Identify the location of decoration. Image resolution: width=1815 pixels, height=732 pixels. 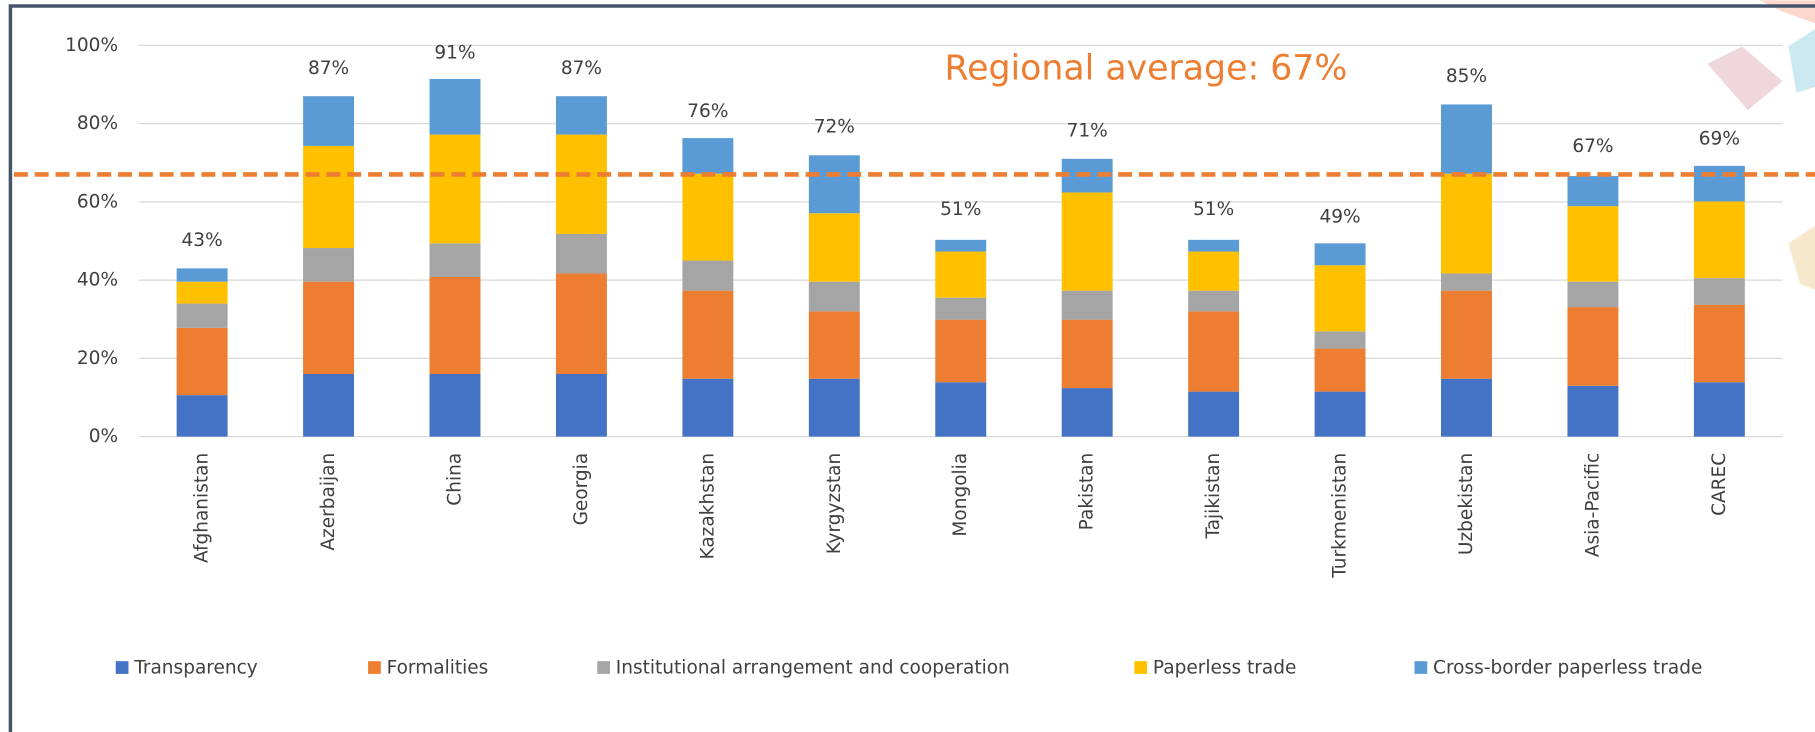
(1761, 145).